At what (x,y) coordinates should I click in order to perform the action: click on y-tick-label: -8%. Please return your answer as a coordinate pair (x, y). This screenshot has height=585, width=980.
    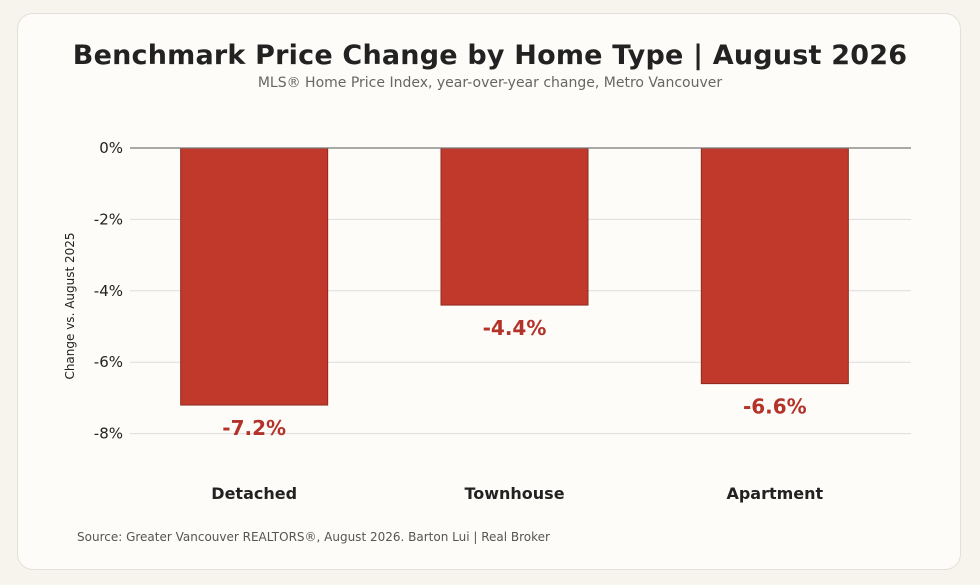
    Looking at the image, I should click on (108, 434).